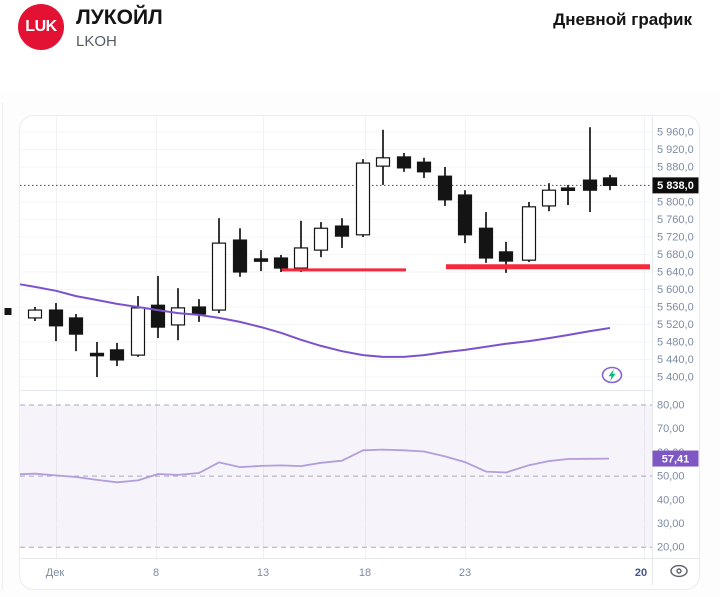  What do you see at coordinates (55, 573) in the screenshot?
I see `time-tick-label: Дек` at bounding box center [55, 573].